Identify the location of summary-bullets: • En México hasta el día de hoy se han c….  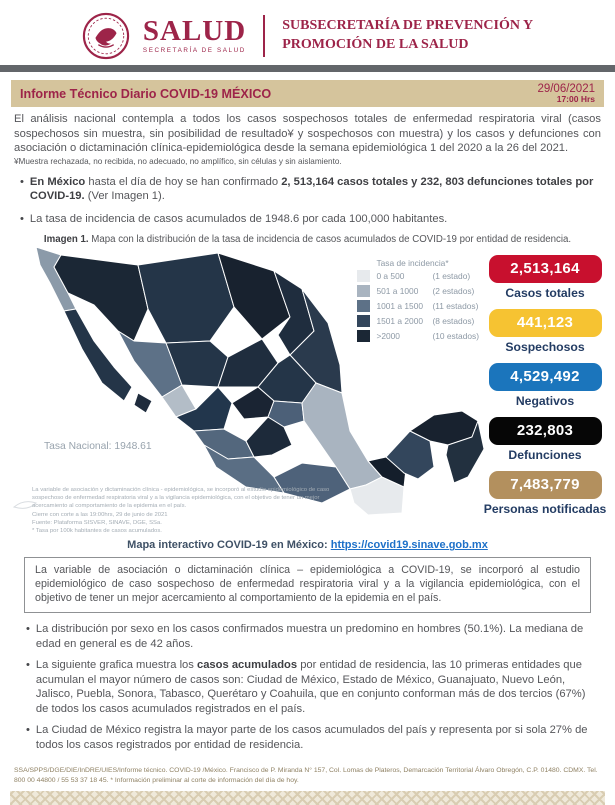
(307, 201).